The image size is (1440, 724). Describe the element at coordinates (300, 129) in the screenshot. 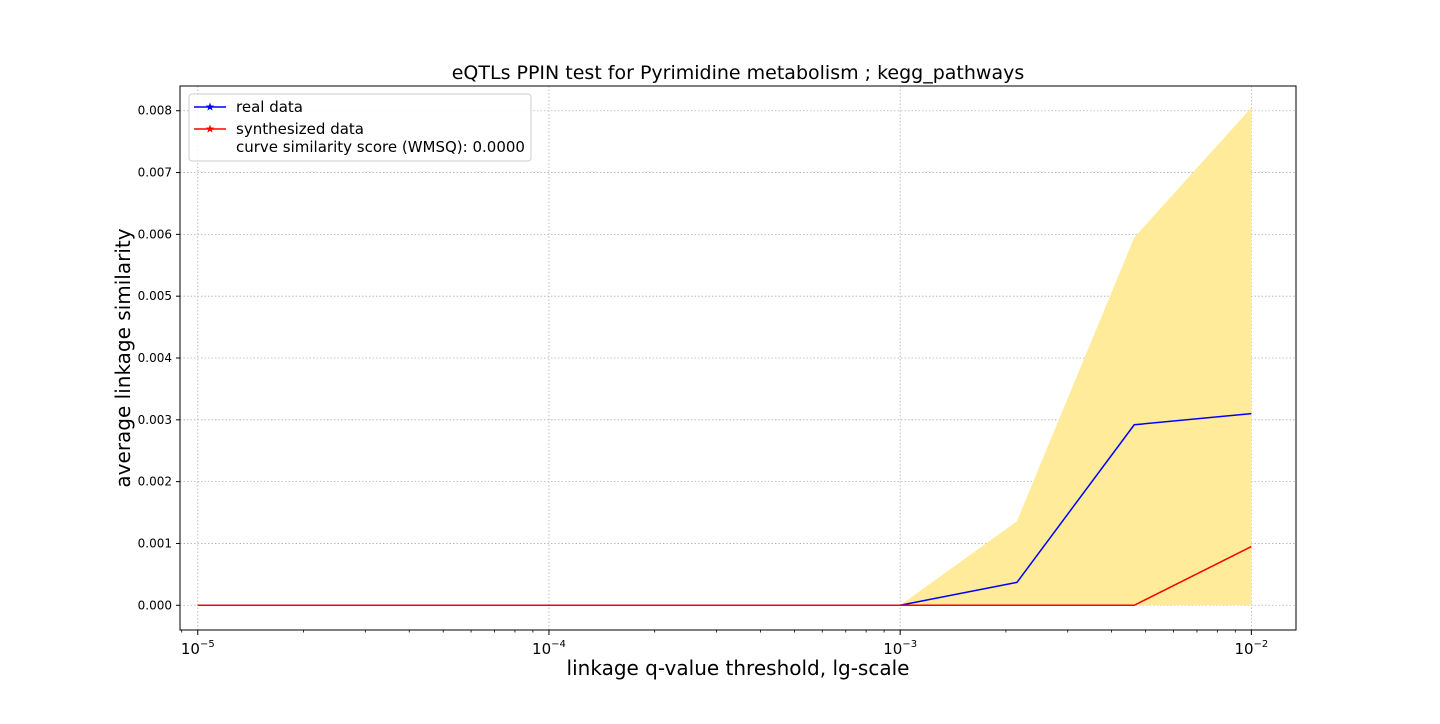

I see `legend-label-synthesized-data: synthesized data` at that location.